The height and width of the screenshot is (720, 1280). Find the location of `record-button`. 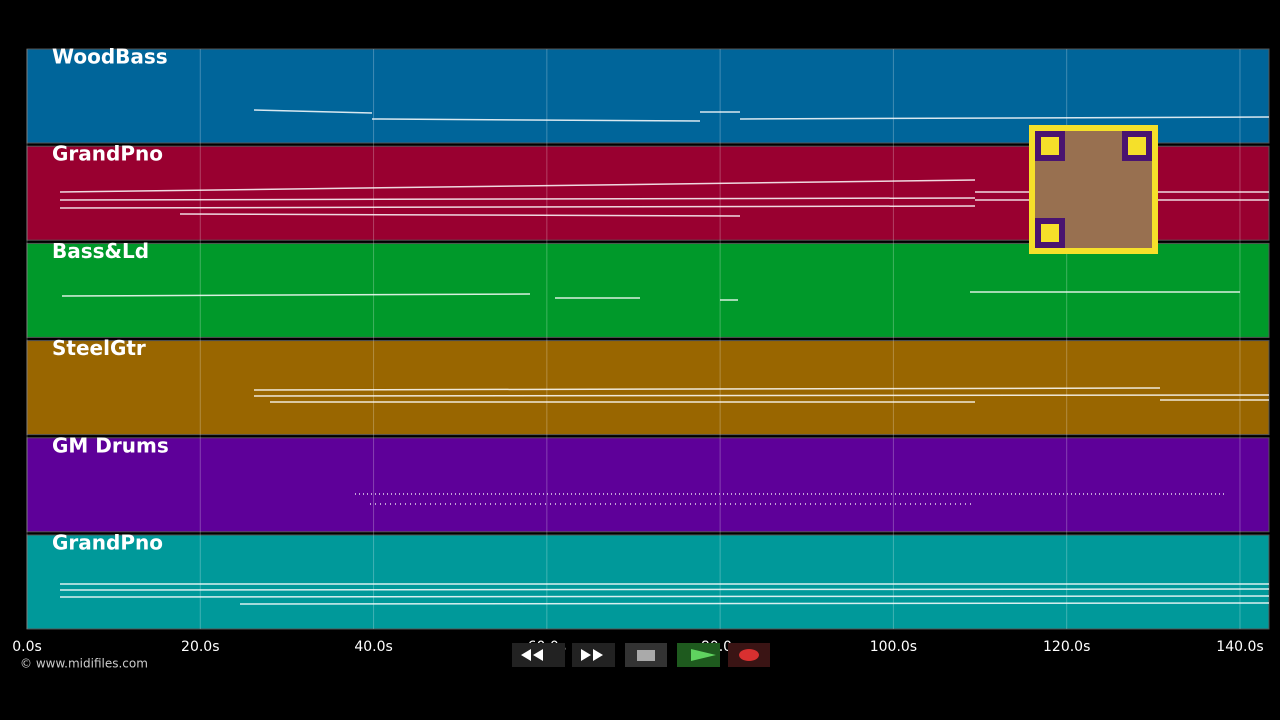

record-button is located at coordinates (749, 655).